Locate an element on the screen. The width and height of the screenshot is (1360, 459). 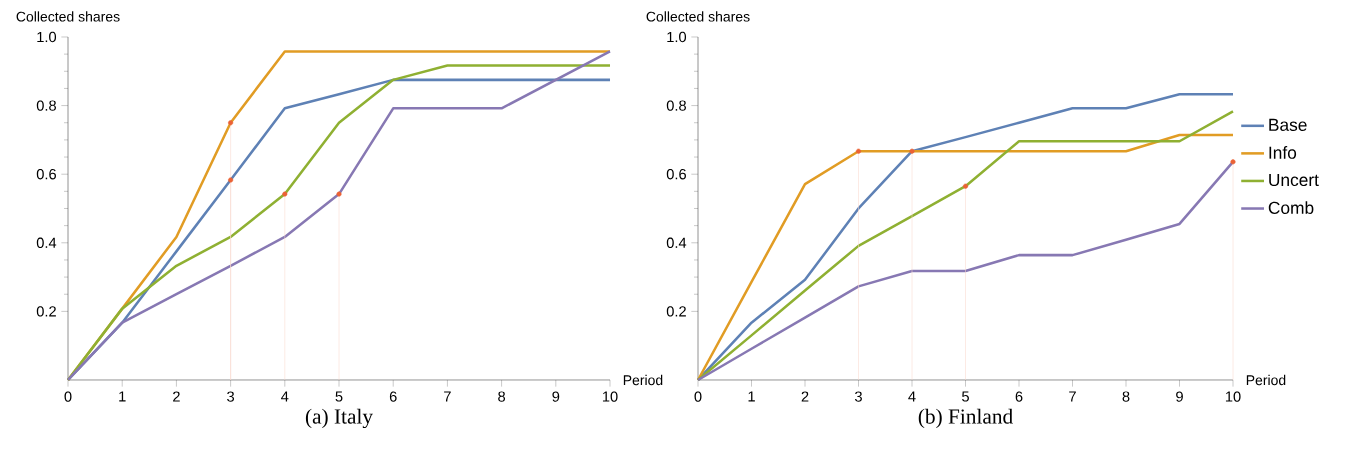
legend-label: Base is located at coordinates (1288, 124).